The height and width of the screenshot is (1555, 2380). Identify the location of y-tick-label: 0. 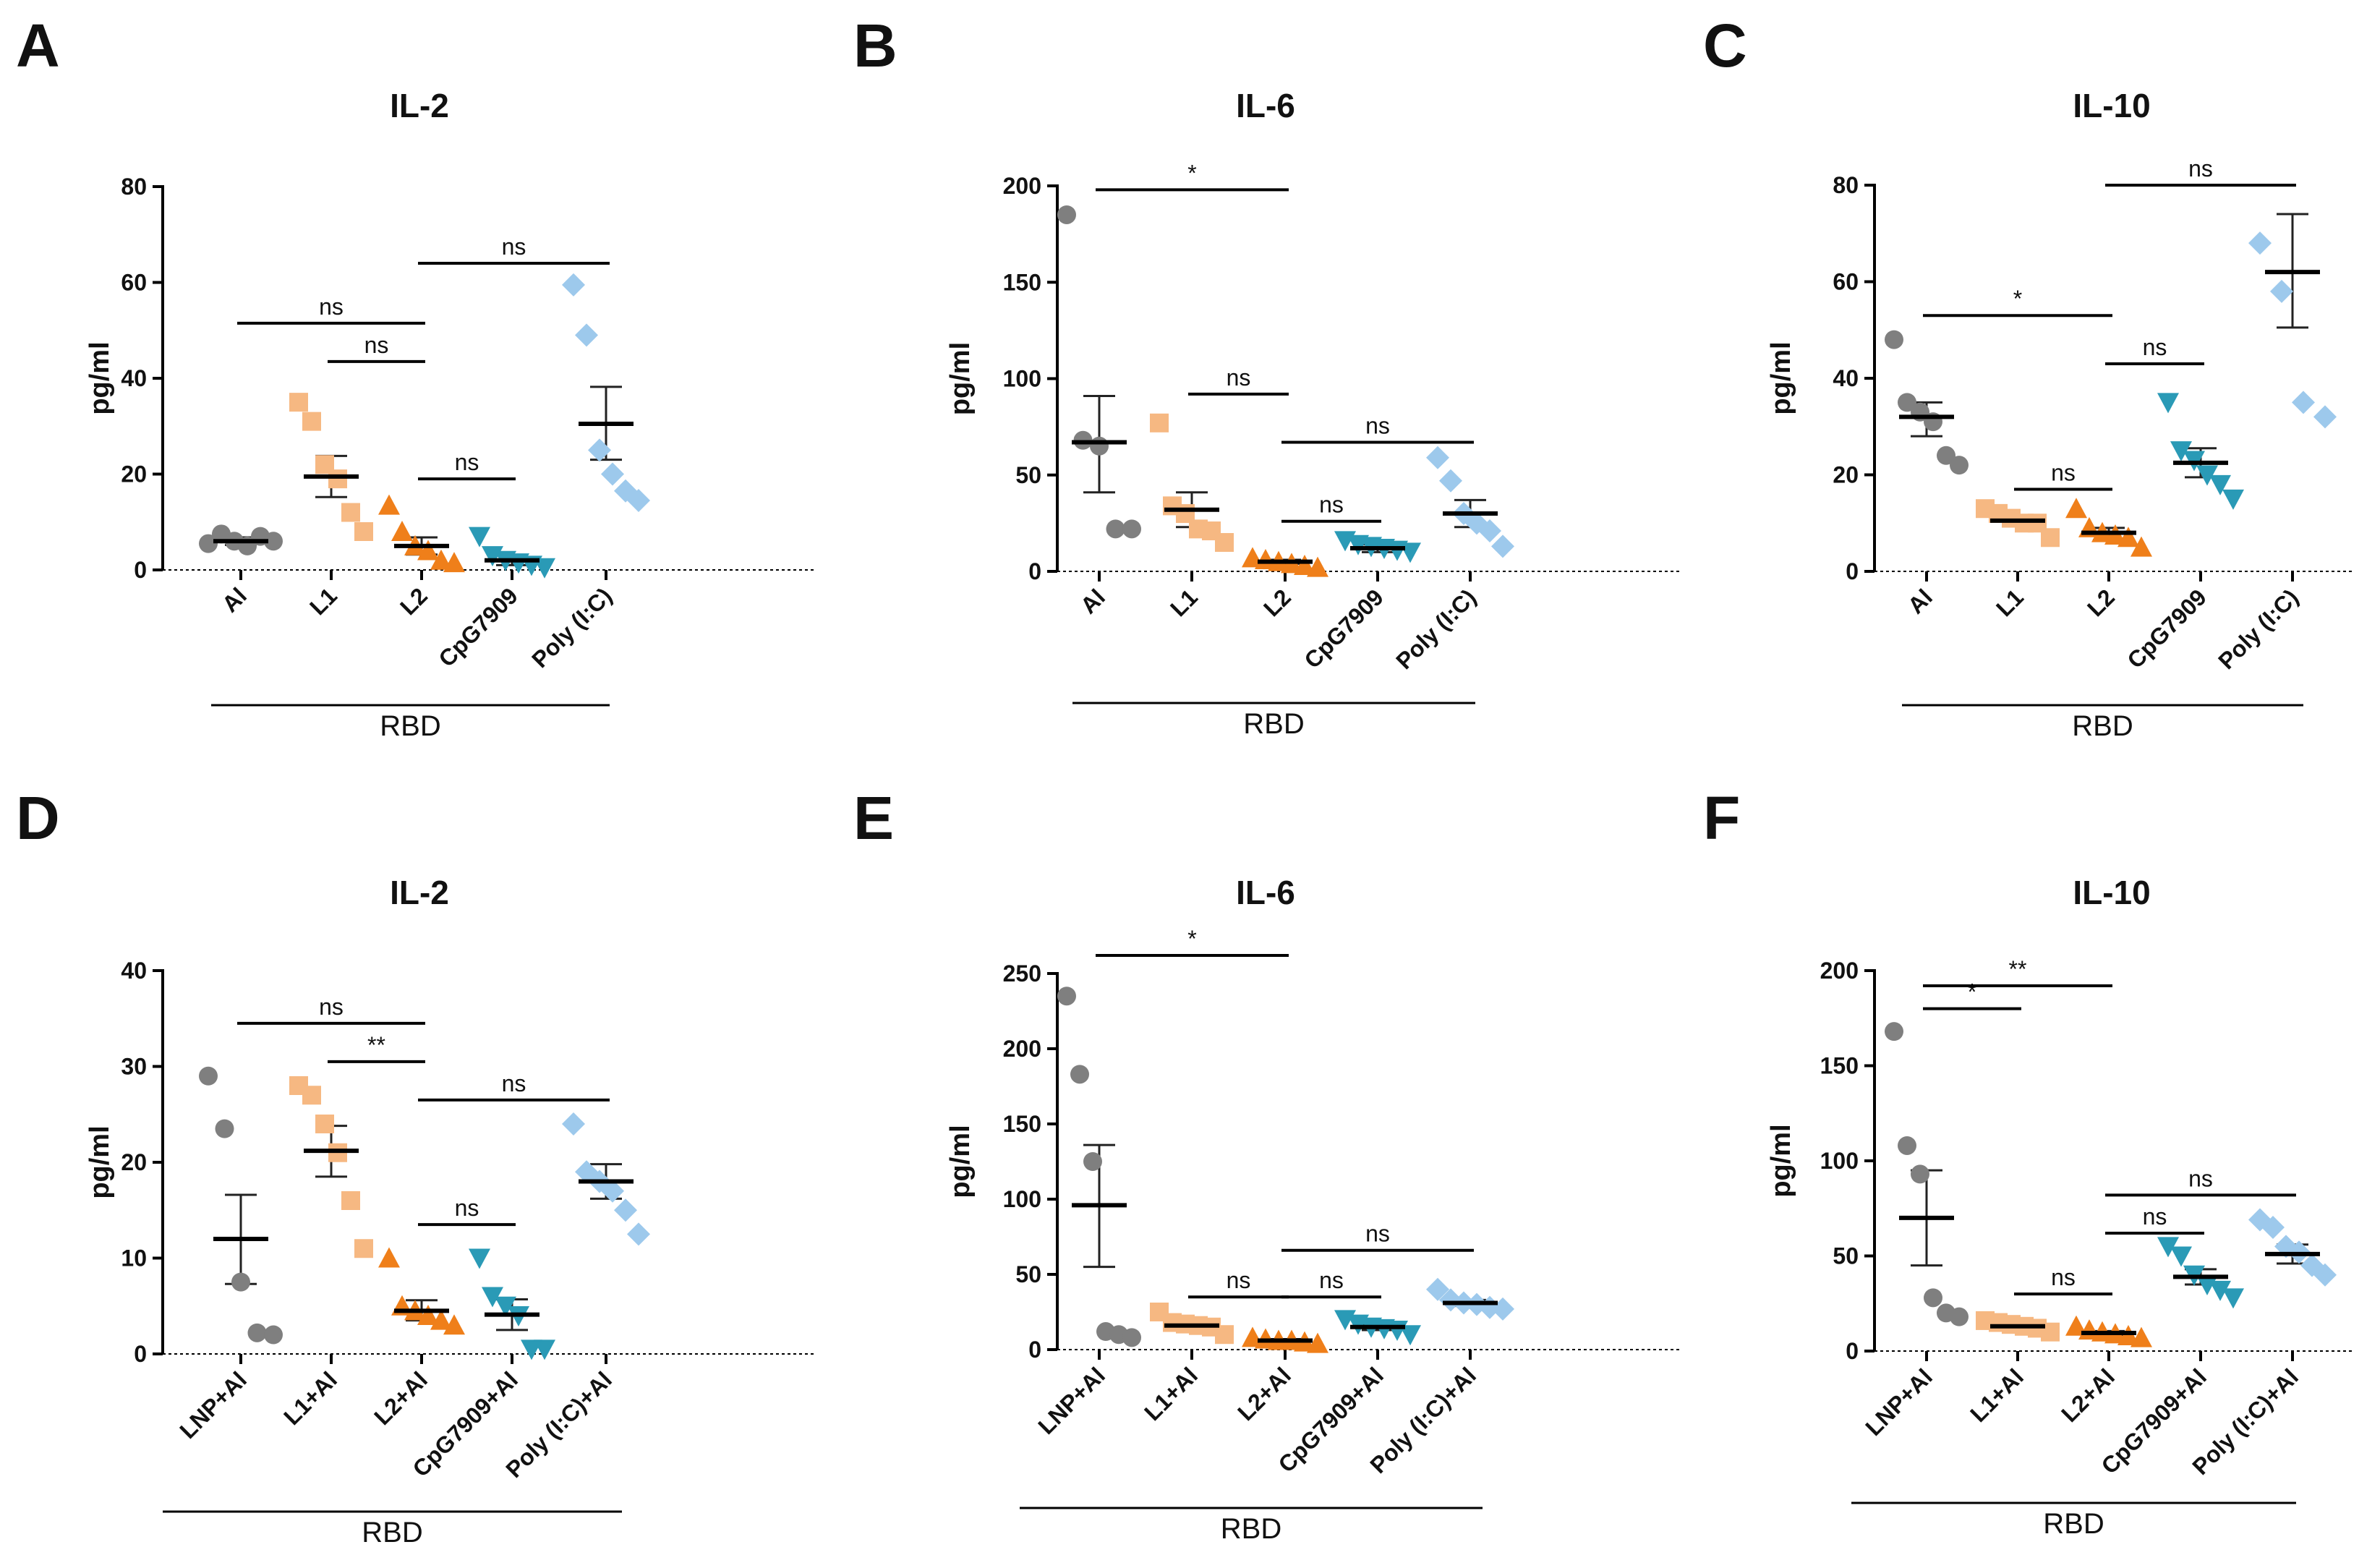
(1852, 571).